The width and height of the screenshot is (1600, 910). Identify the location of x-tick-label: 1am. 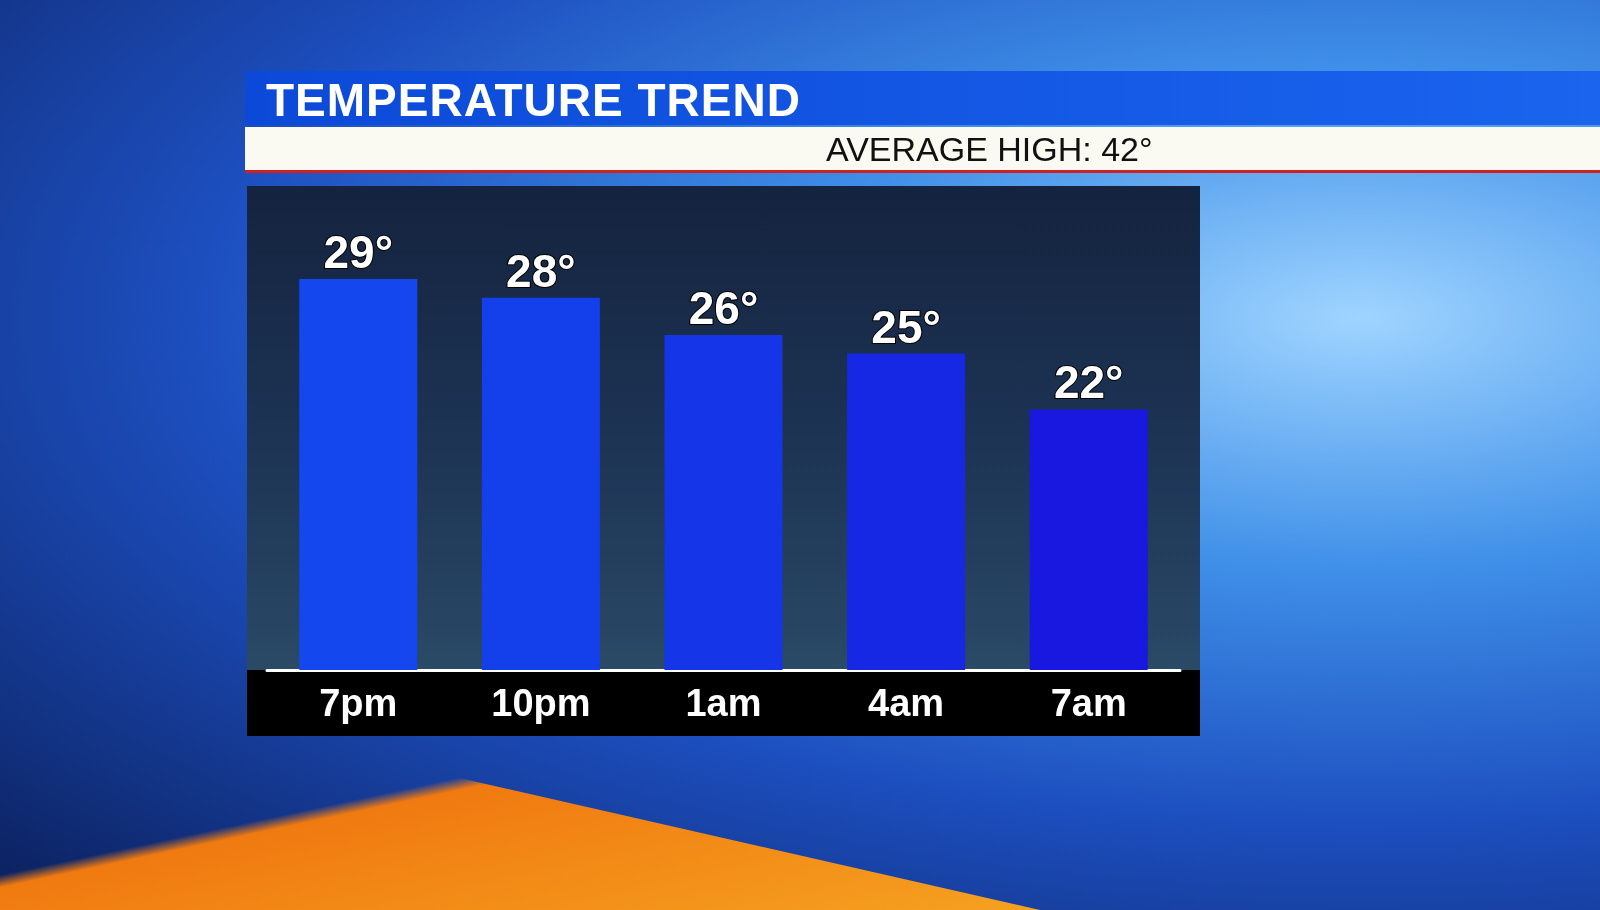
(723, 703).